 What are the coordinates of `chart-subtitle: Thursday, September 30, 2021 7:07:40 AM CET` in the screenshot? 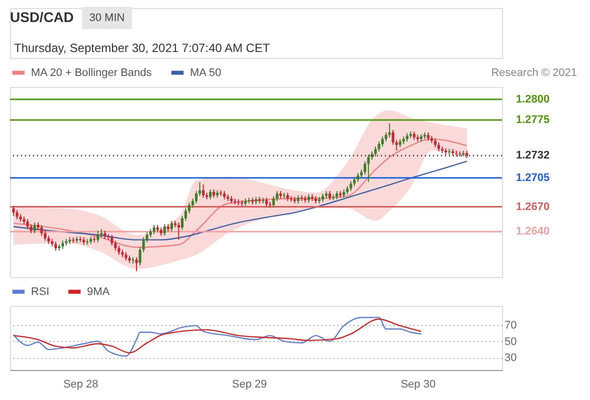 It's located at (142, 48).